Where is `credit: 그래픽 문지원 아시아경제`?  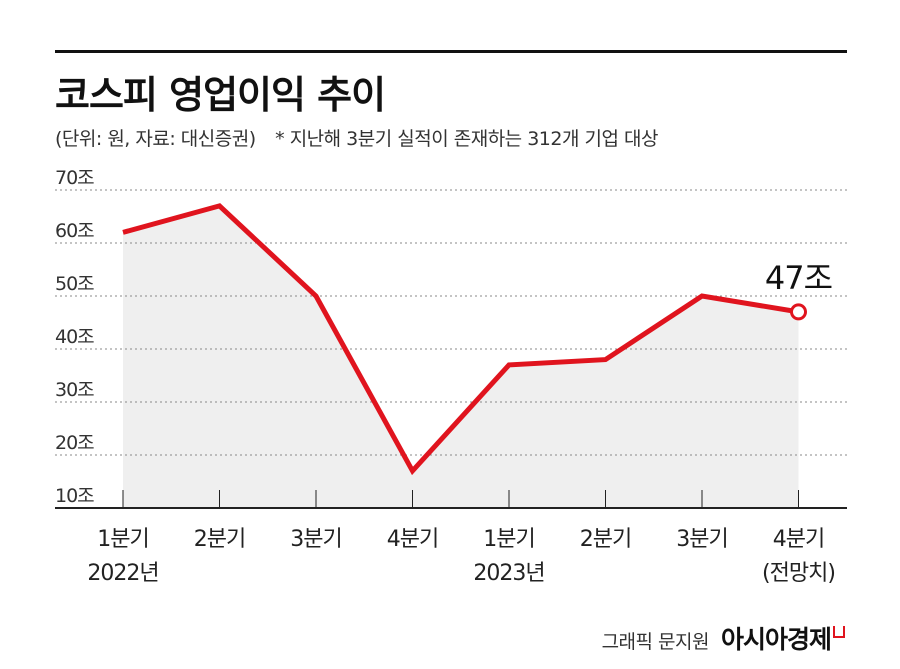 credit: 그래픽 문지원 아시아경제 is located at coordinates (723, 638).